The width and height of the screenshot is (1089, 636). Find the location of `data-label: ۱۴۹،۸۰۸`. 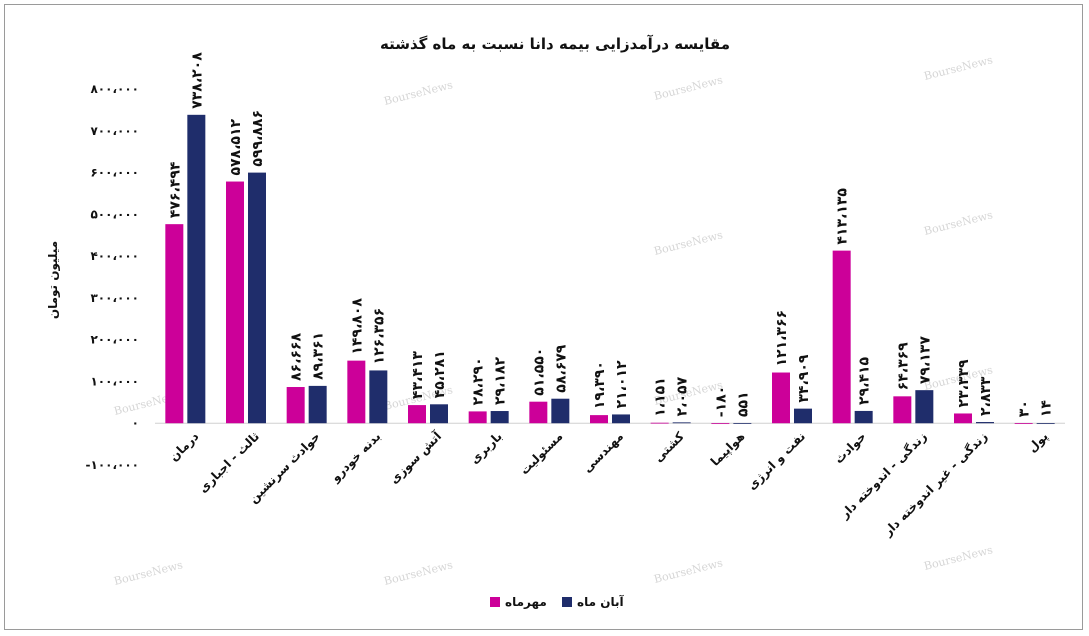

data-label: ۱۴۹،۸۰۸ is located at coordinates (357, 326).